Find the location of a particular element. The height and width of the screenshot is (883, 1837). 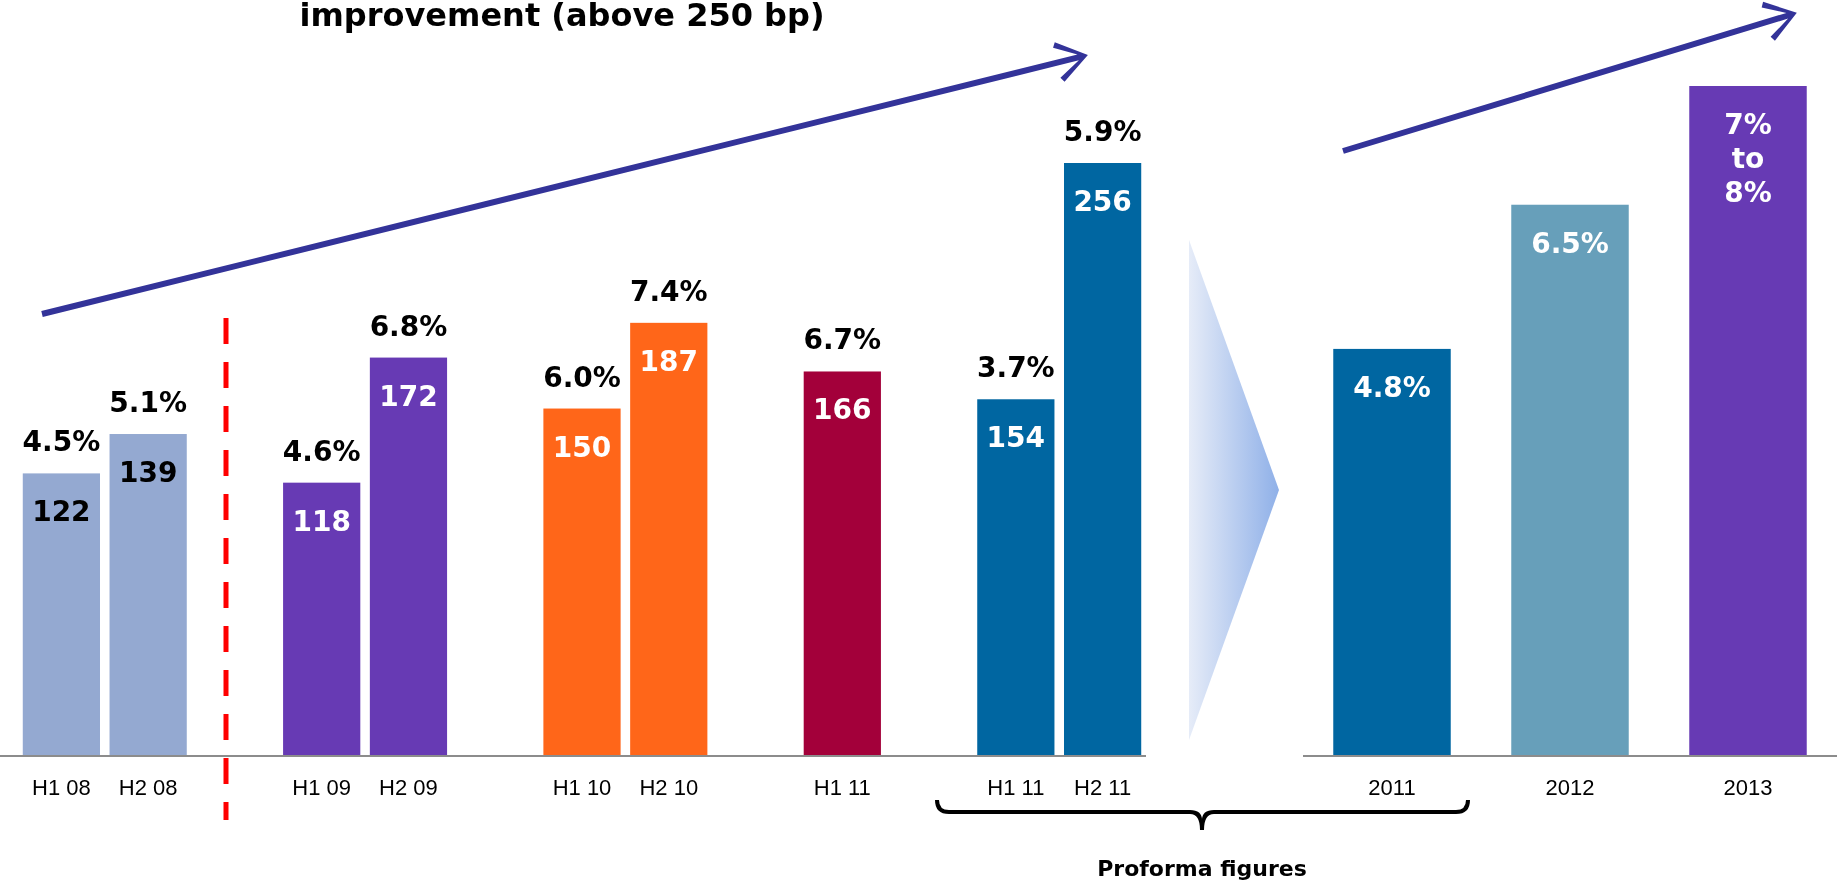

annotation: 6.7% is located at coordinates (842, 340).